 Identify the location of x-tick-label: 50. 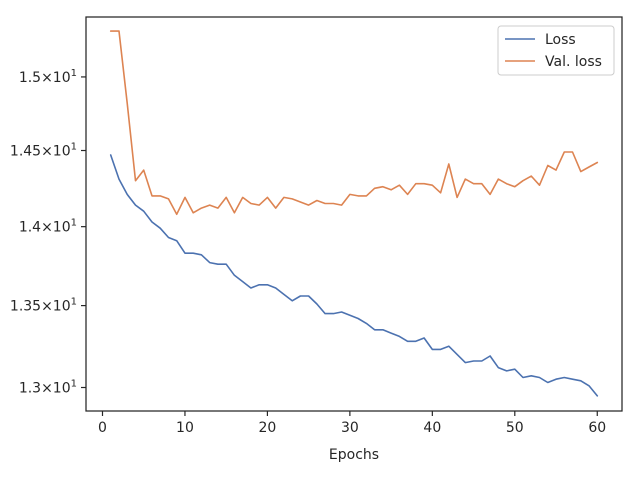
(515, 428).